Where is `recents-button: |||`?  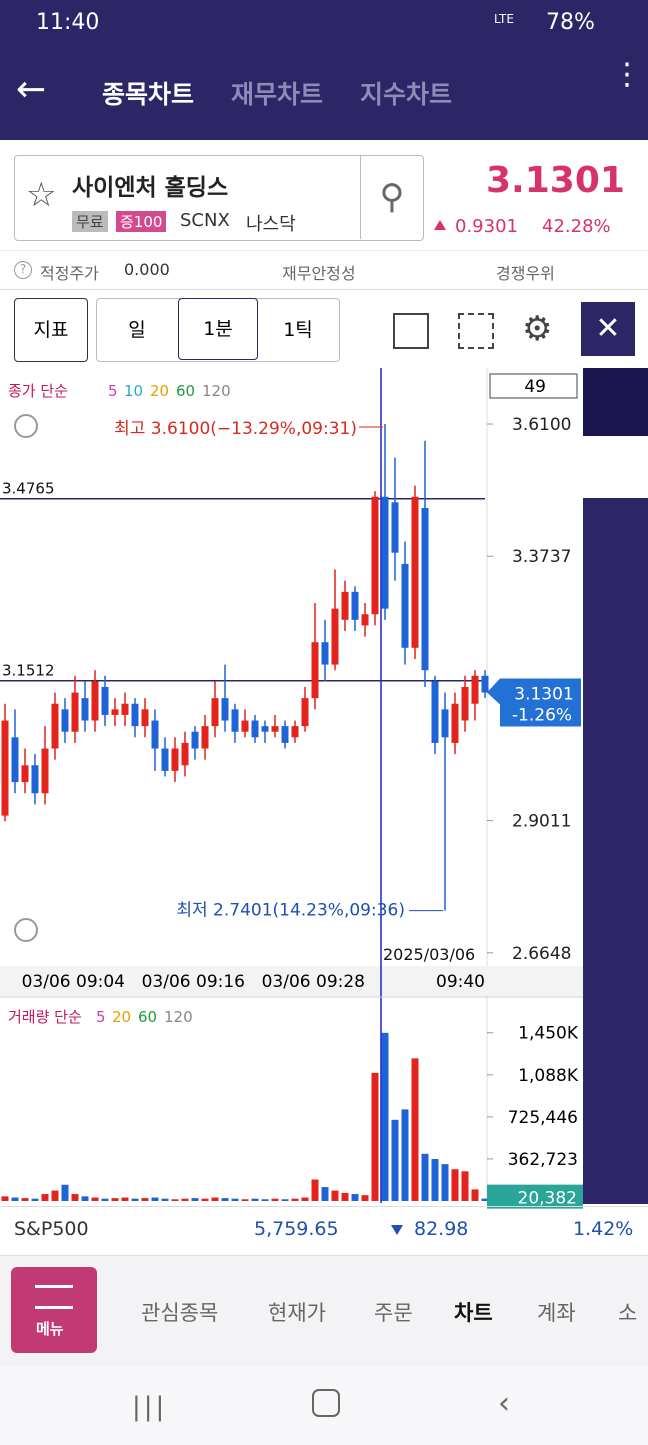 recents-button: ||| is located at coordinates (150, 1407).